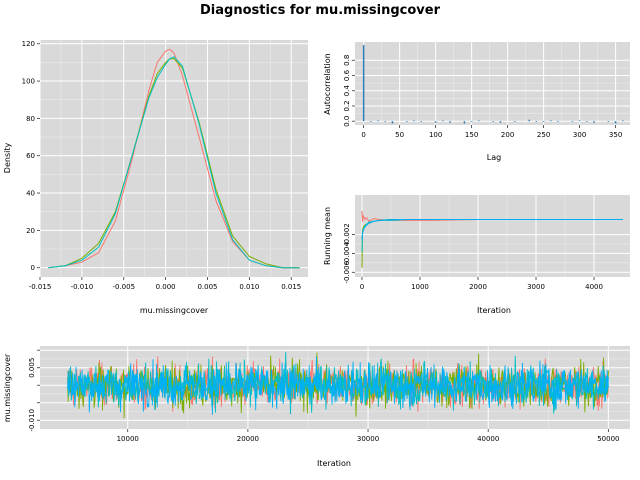  What do you see at coordinates (28, 82) in the screenshot?
I see `density-ytick-label: 100` at bounding box center [28, 82].